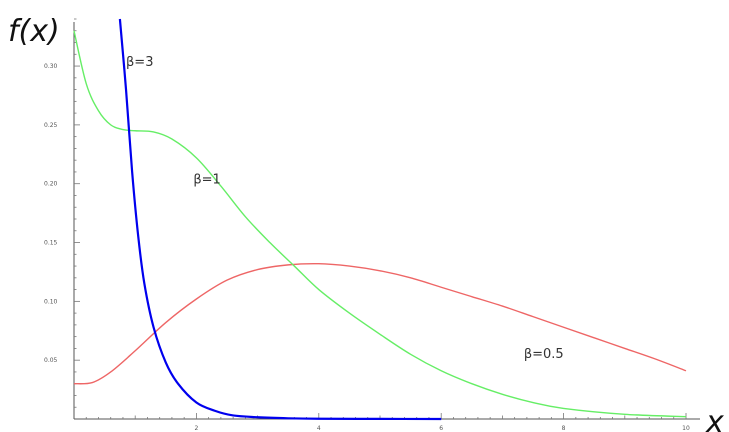 This screenshot has height=432, width=729. What do you see at coordinates (714, 418) in the screenshot?
I see `x-axis-title: x` at bounding box center [714, 418].